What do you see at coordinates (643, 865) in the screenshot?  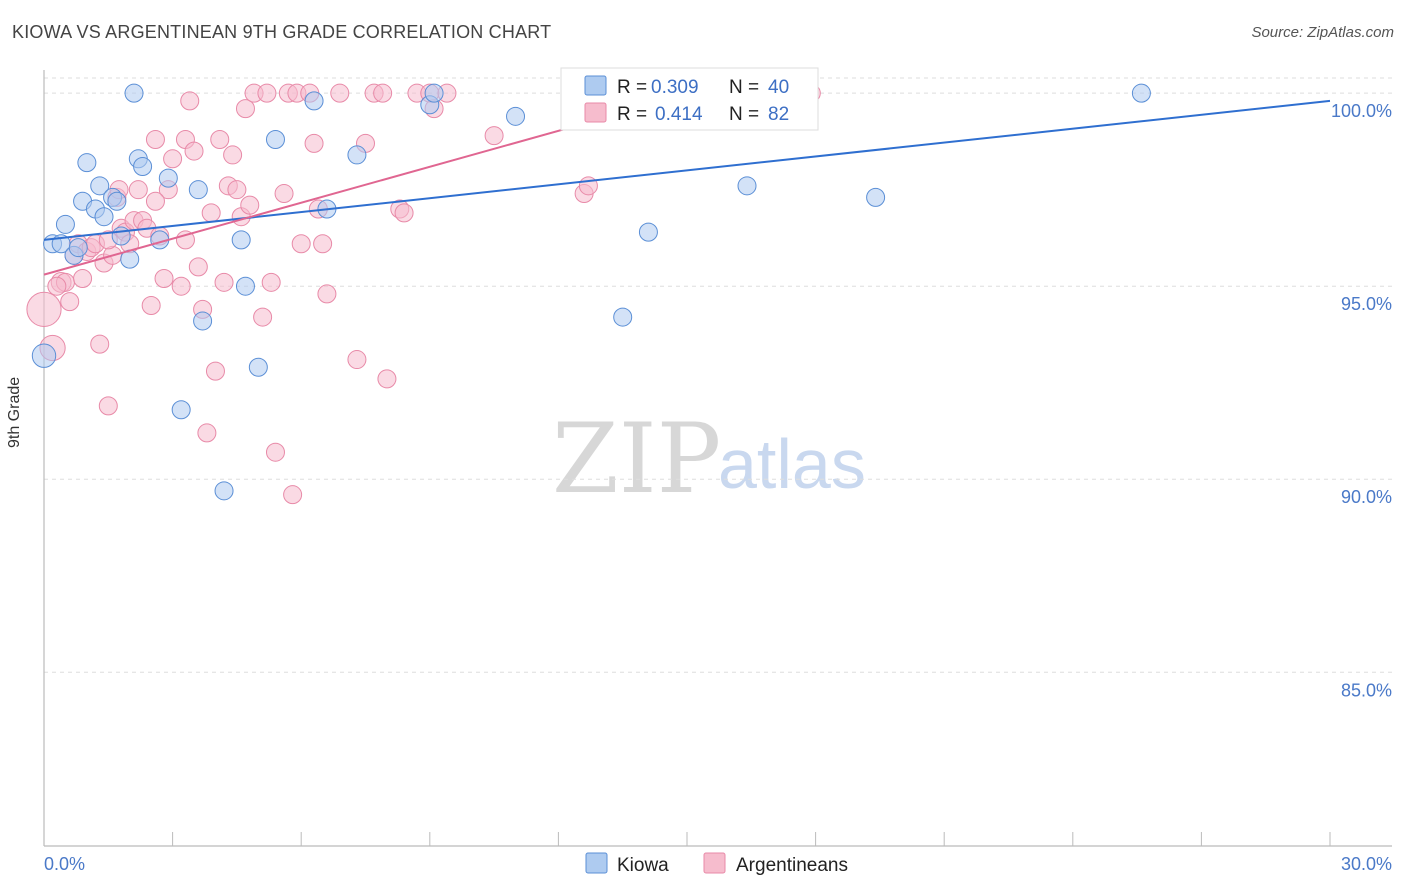 I see `kiowa-series-label: Kiowa` at bounding box center [643, 865].